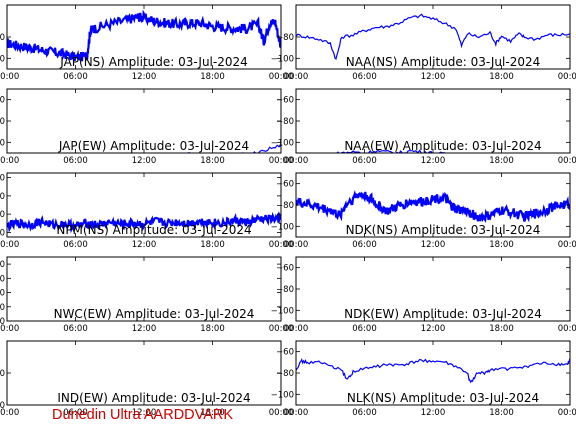  I want to click on chart-title: IND(EW) Amplitude: 03-Jul-2024, so click(153, 398).